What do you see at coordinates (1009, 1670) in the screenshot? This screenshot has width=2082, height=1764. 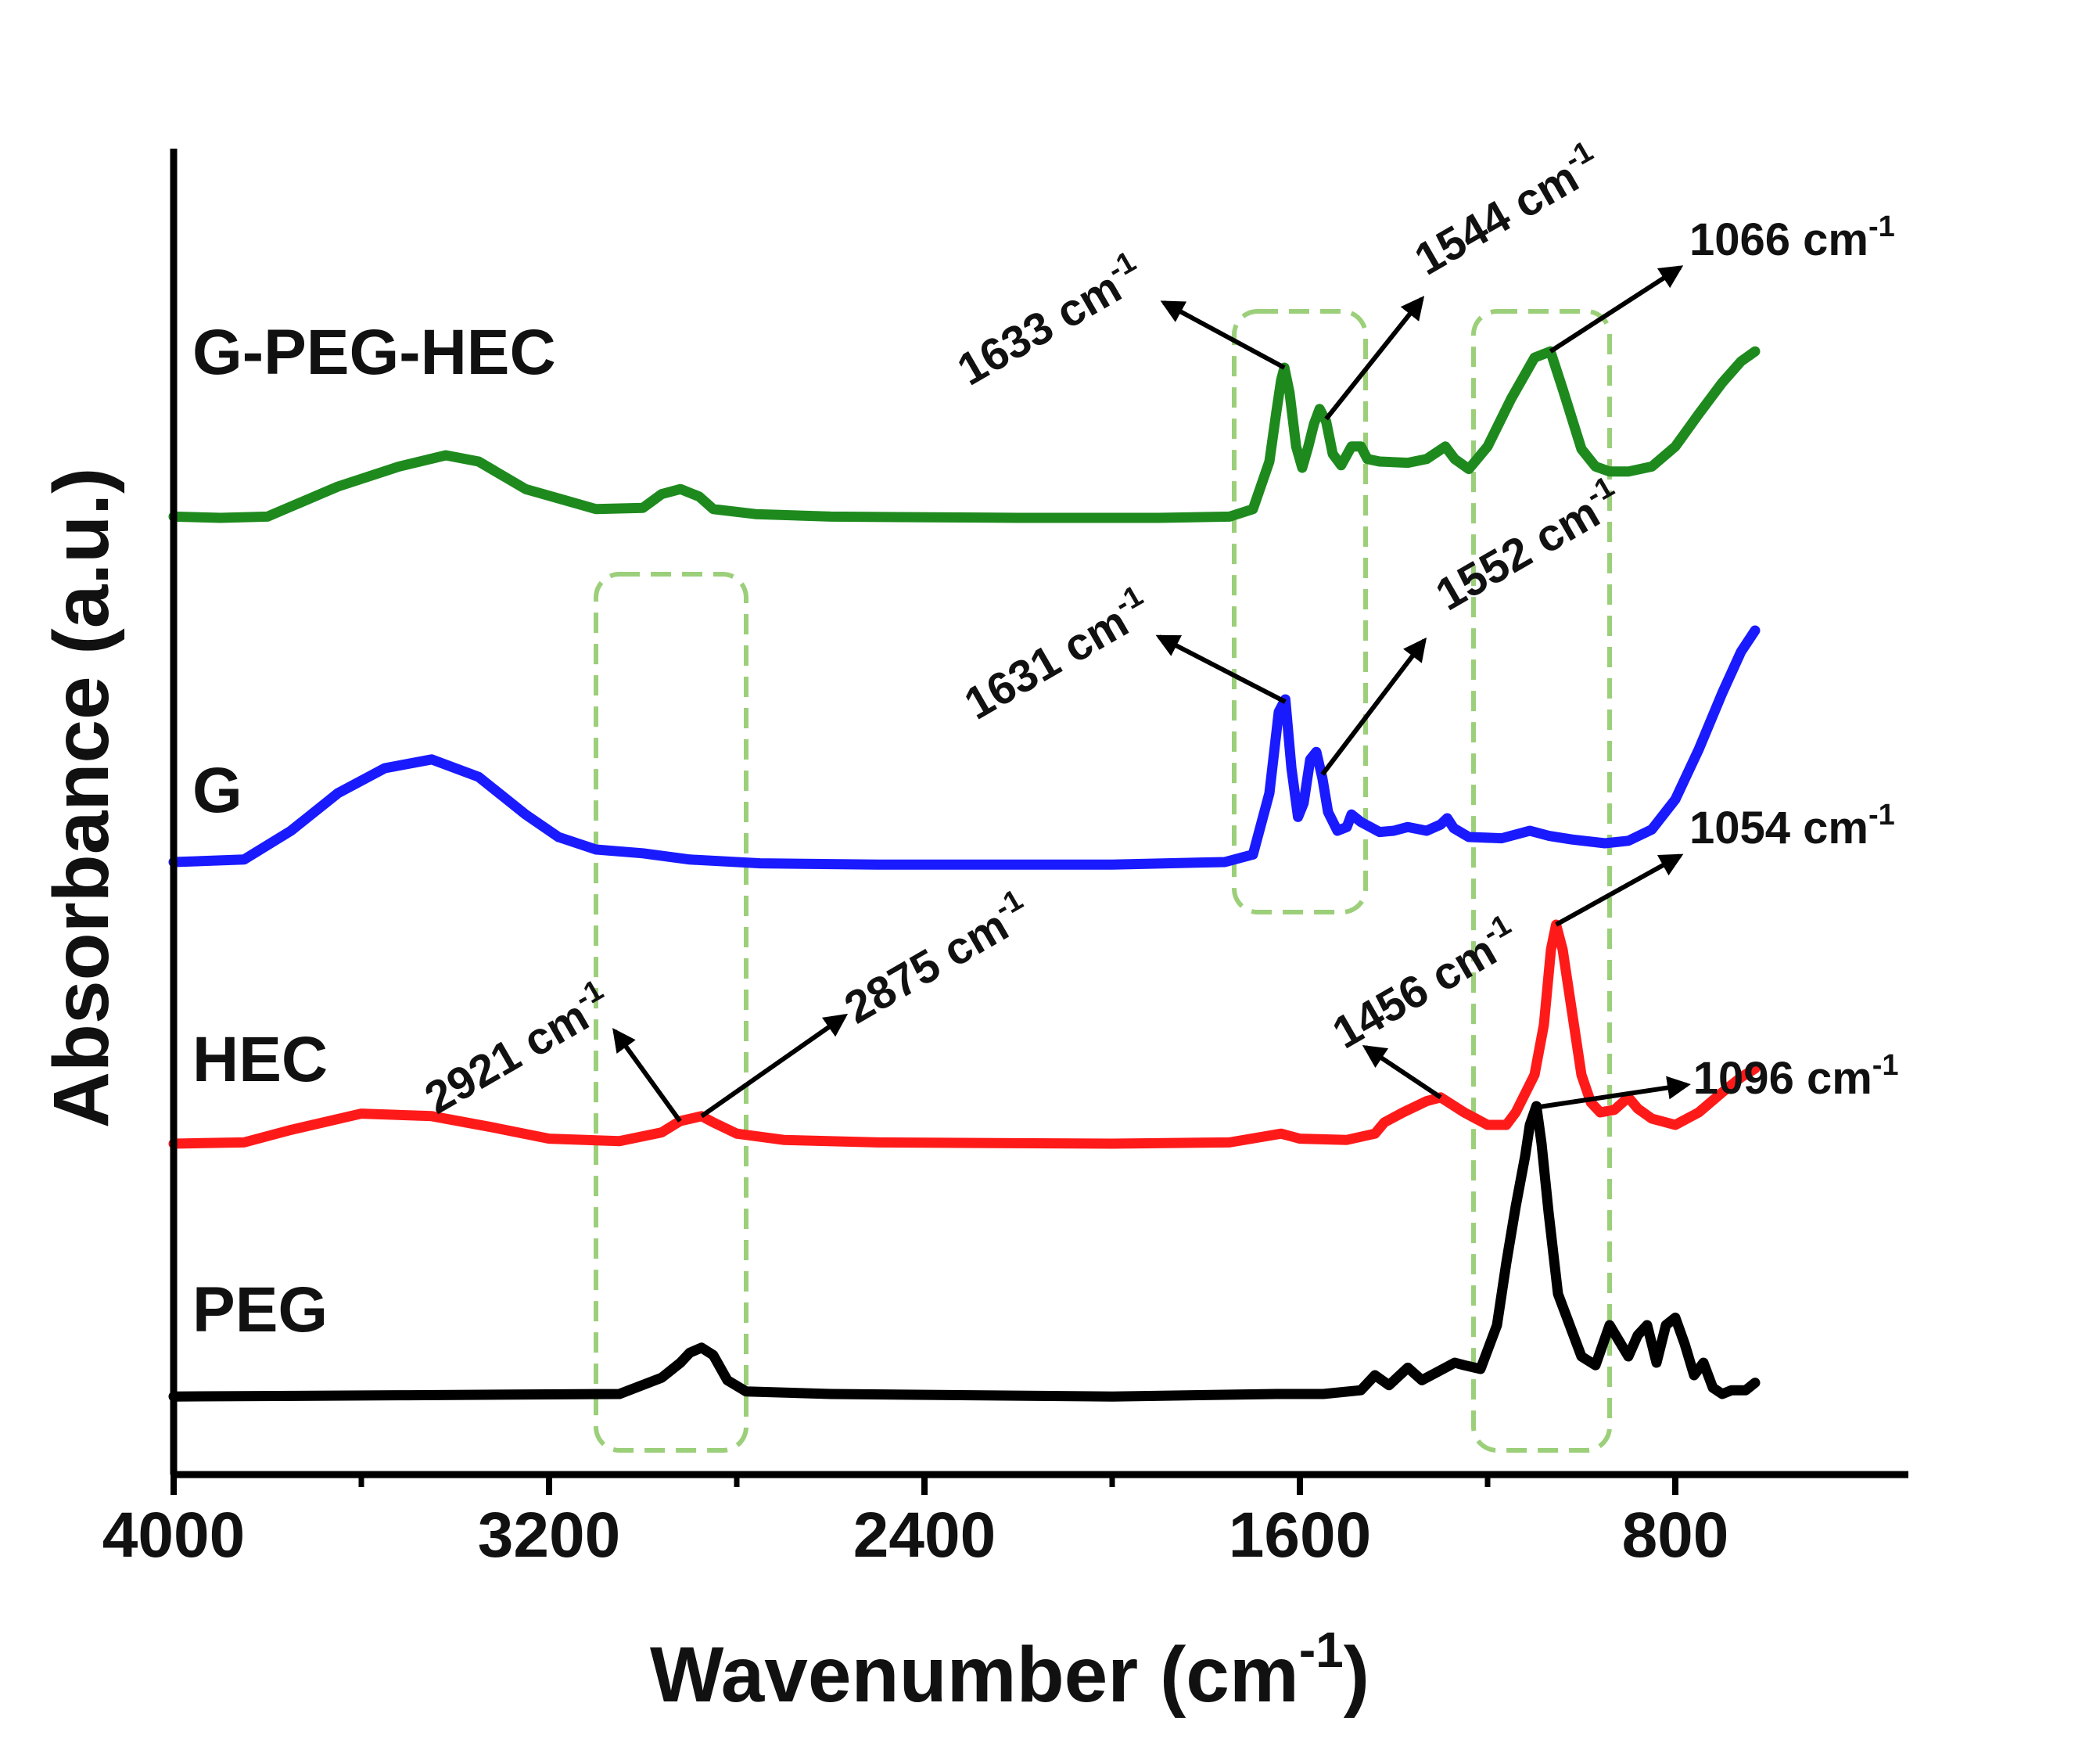 I see `x-axis-title: Wavenumber (cm-1)` at bounding box center [1009, 1670].